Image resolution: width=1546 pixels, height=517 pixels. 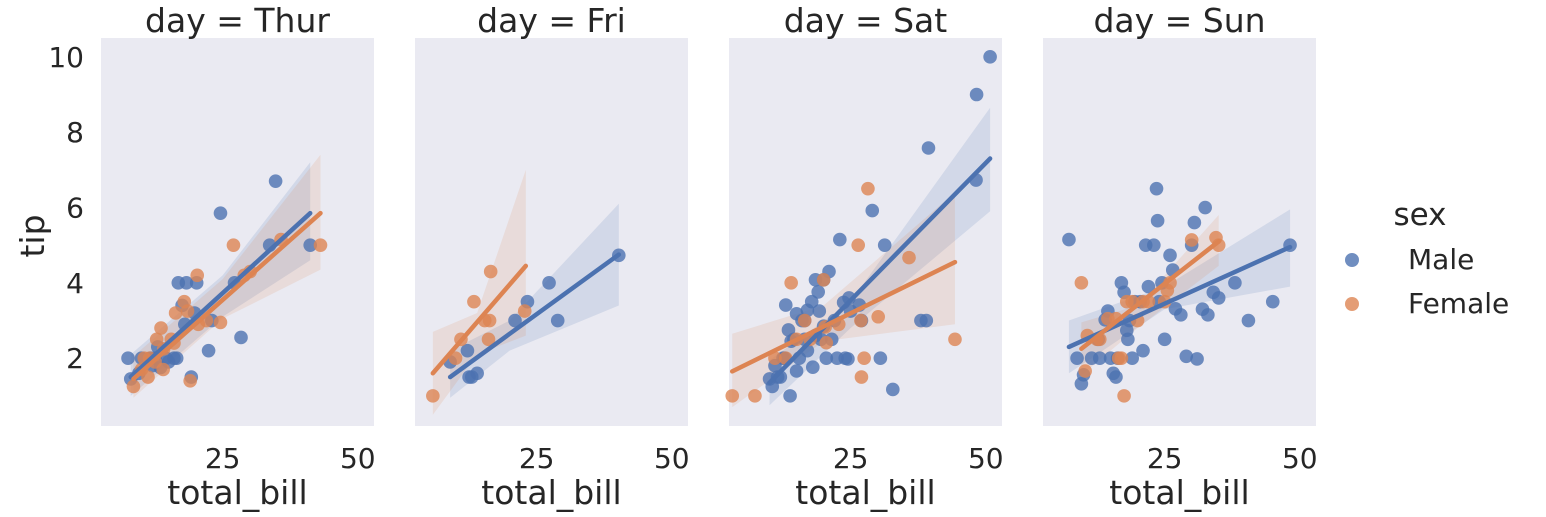 I want to click on ci-band-male, so click(x=534, y=300).